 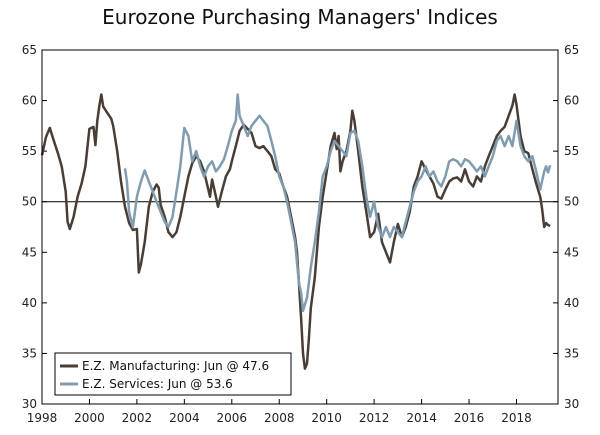 I want to click on y-tick-label-left: 55, so click(x=29, y=151).